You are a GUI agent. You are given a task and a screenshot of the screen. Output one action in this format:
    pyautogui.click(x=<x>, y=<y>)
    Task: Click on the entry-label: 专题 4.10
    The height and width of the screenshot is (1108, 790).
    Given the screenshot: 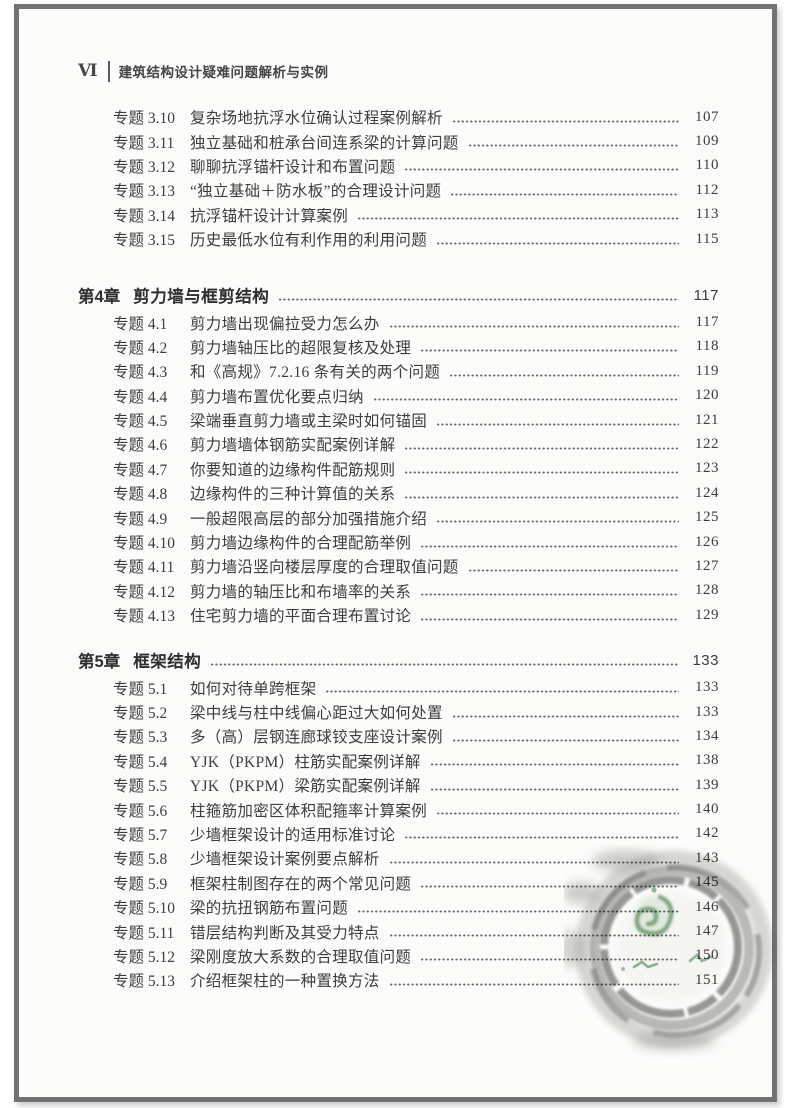 What is the action you would take?
    pyautogui.click(x=144, y=544)
    